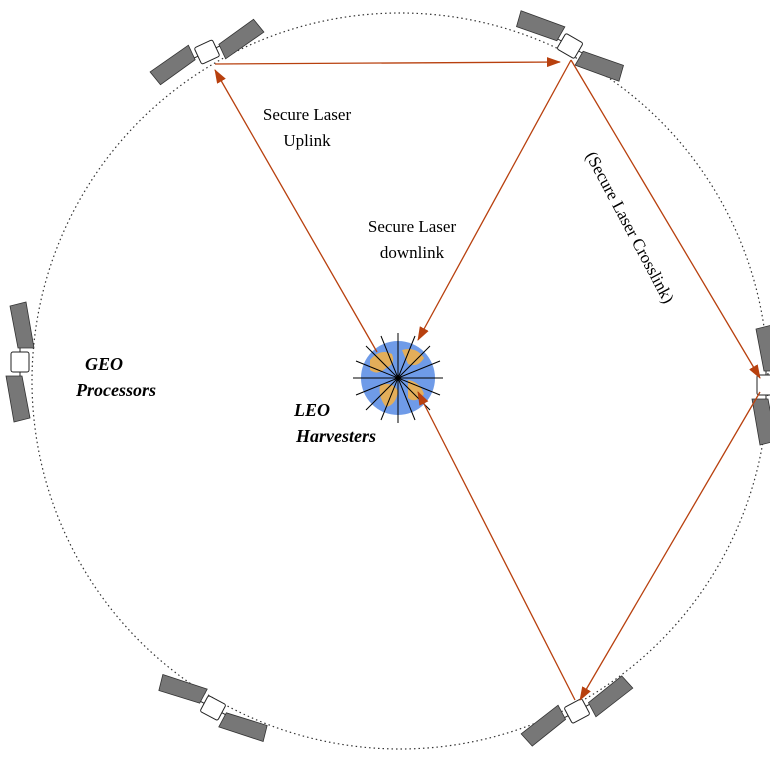 Image resolution: width=770 pixels, height=759 pixels. What do you see at coordinates (630, 227) in the screenshot?
I see `label: (Secure Laser Crosslink)` at bounding box center [630, 227].